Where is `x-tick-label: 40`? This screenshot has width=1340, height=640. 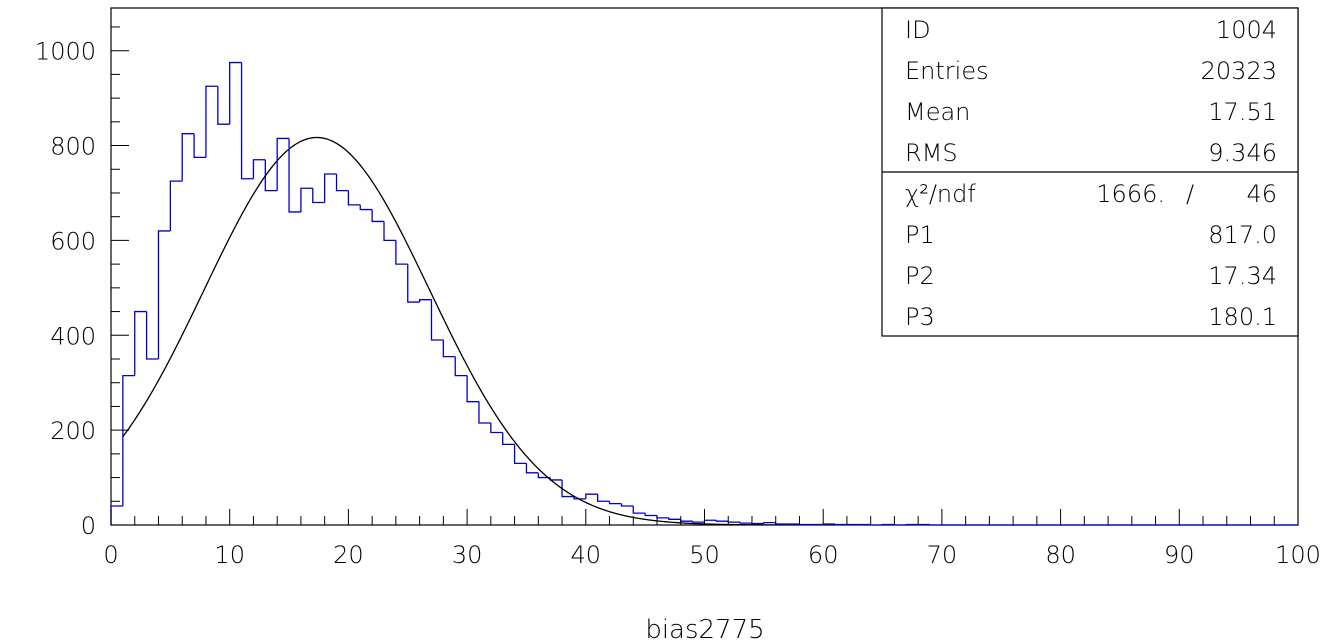 x-tick-label: 40 is located at coordinates (586, 555).